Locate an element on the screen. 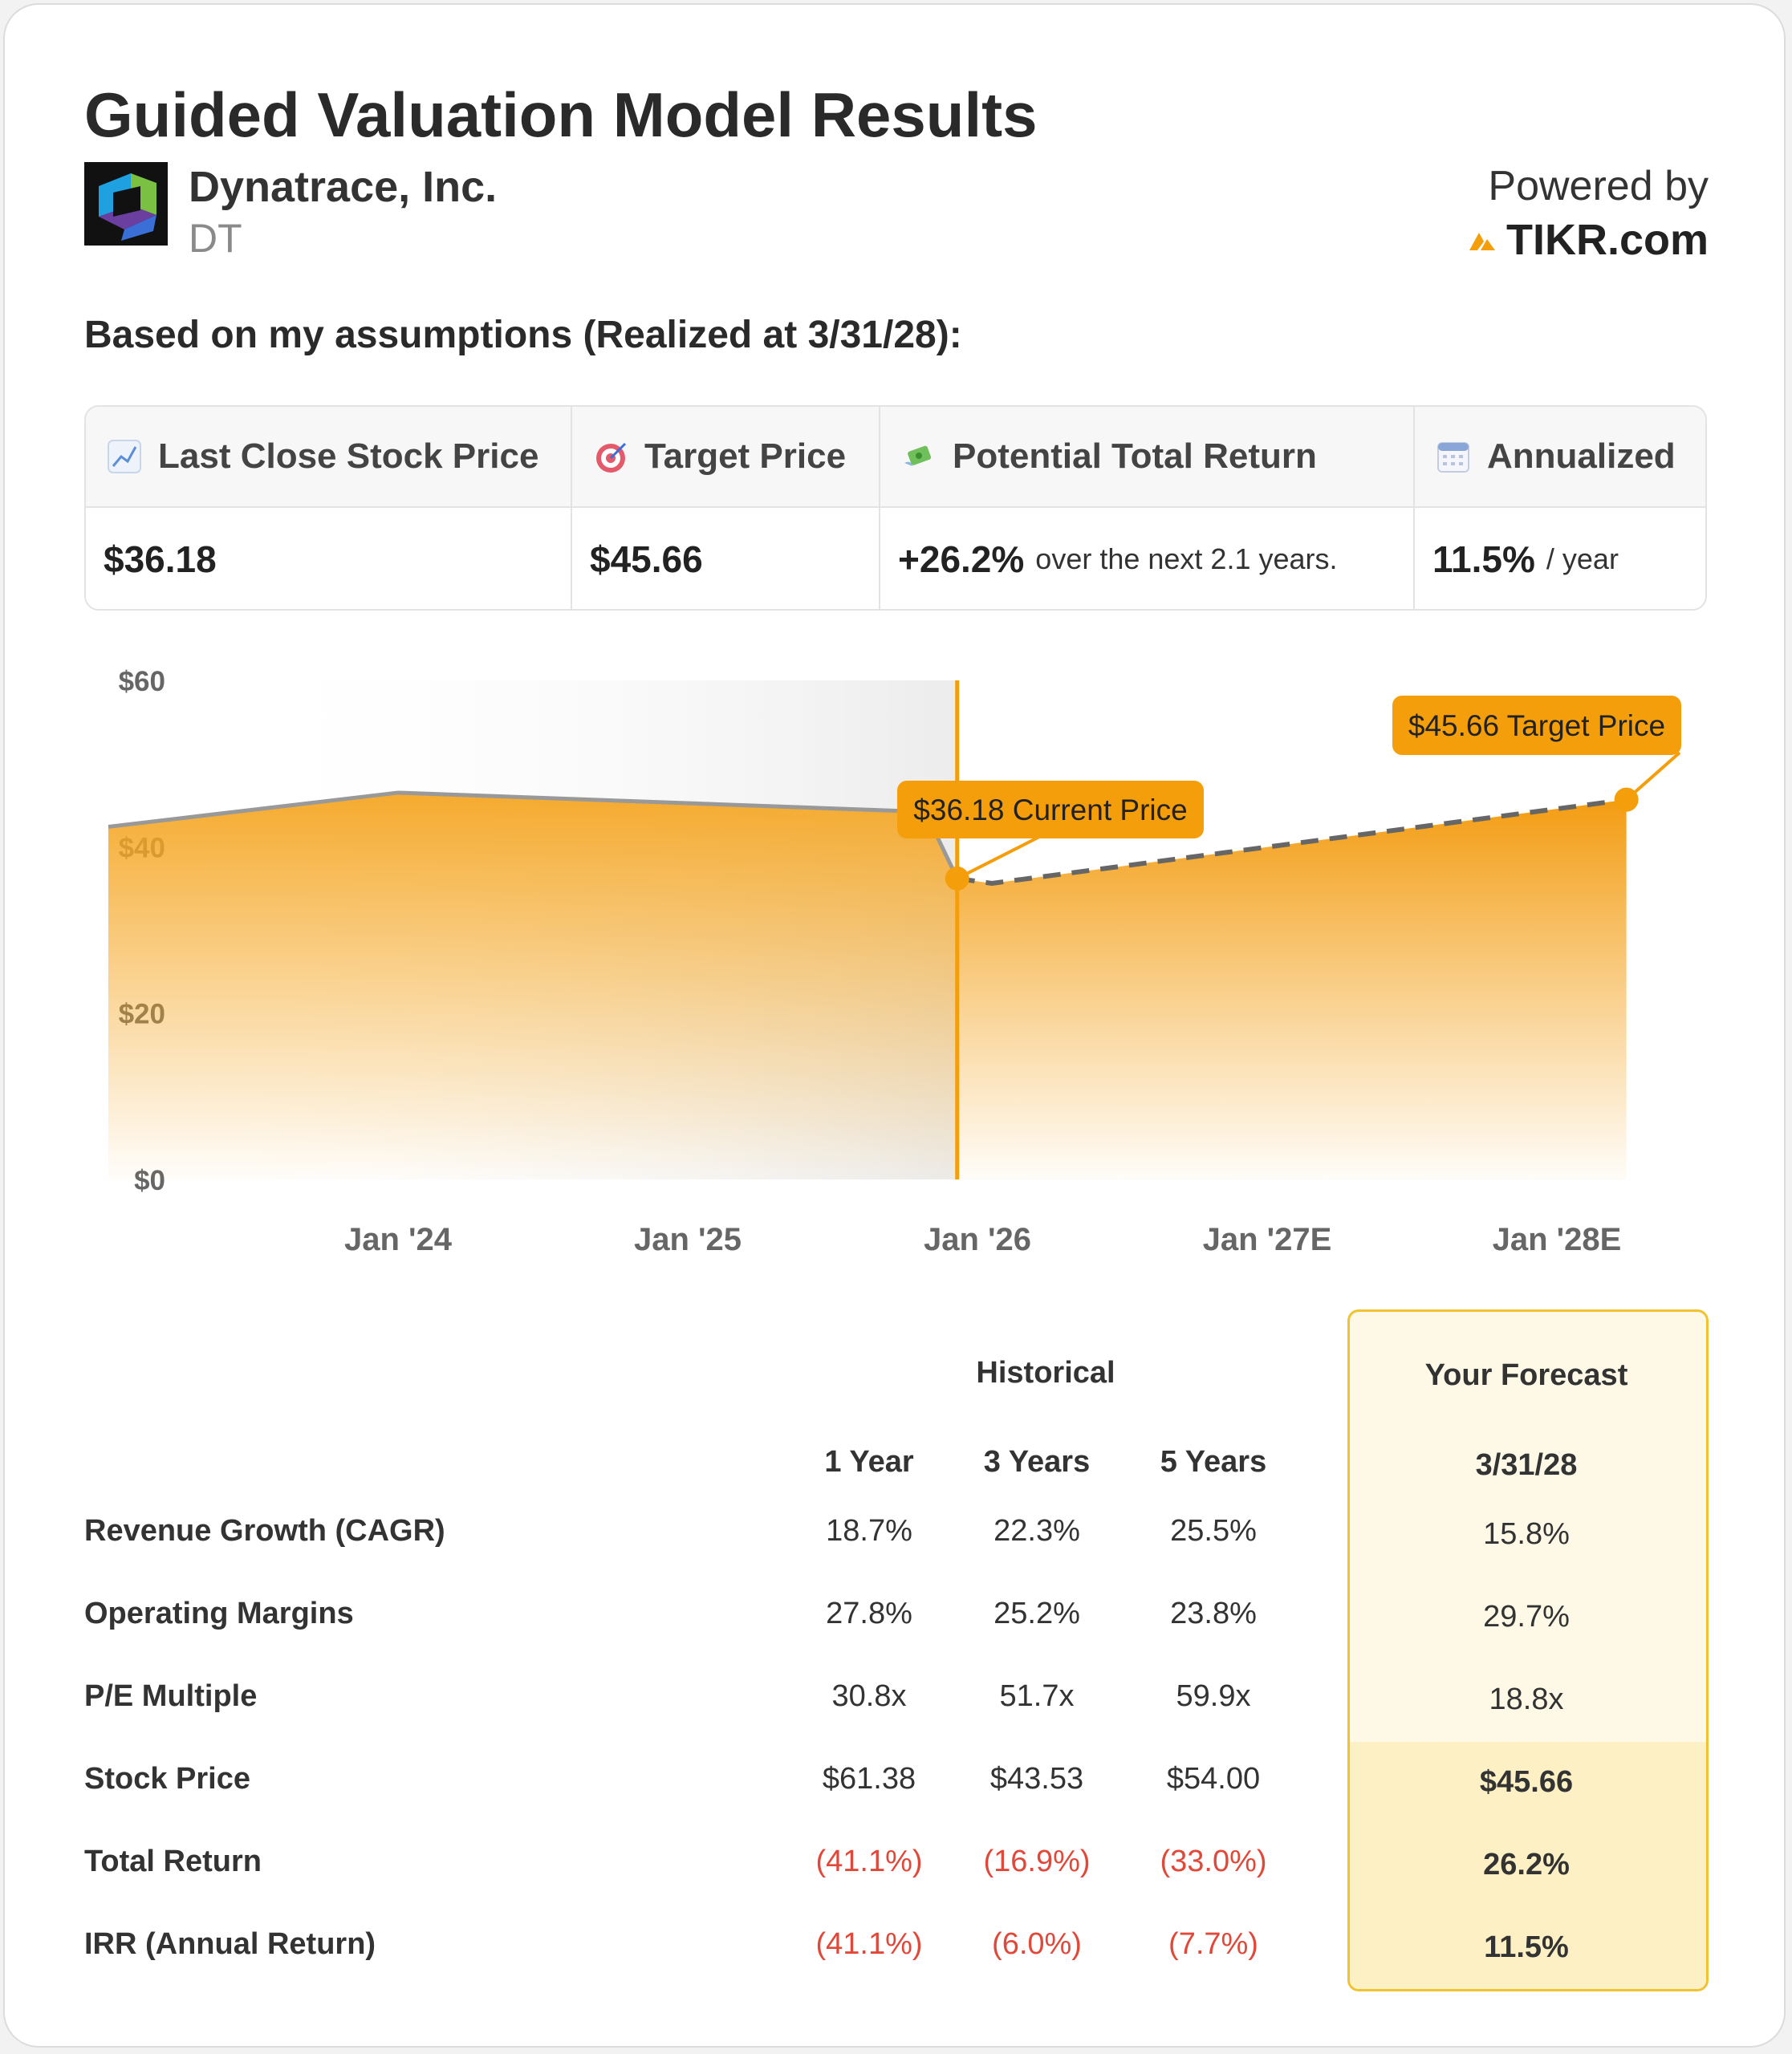 The width and height of the screenshot is (1792, 2054). summary-col-target: Target Price $45.66 is located at coordinates (726, 508).